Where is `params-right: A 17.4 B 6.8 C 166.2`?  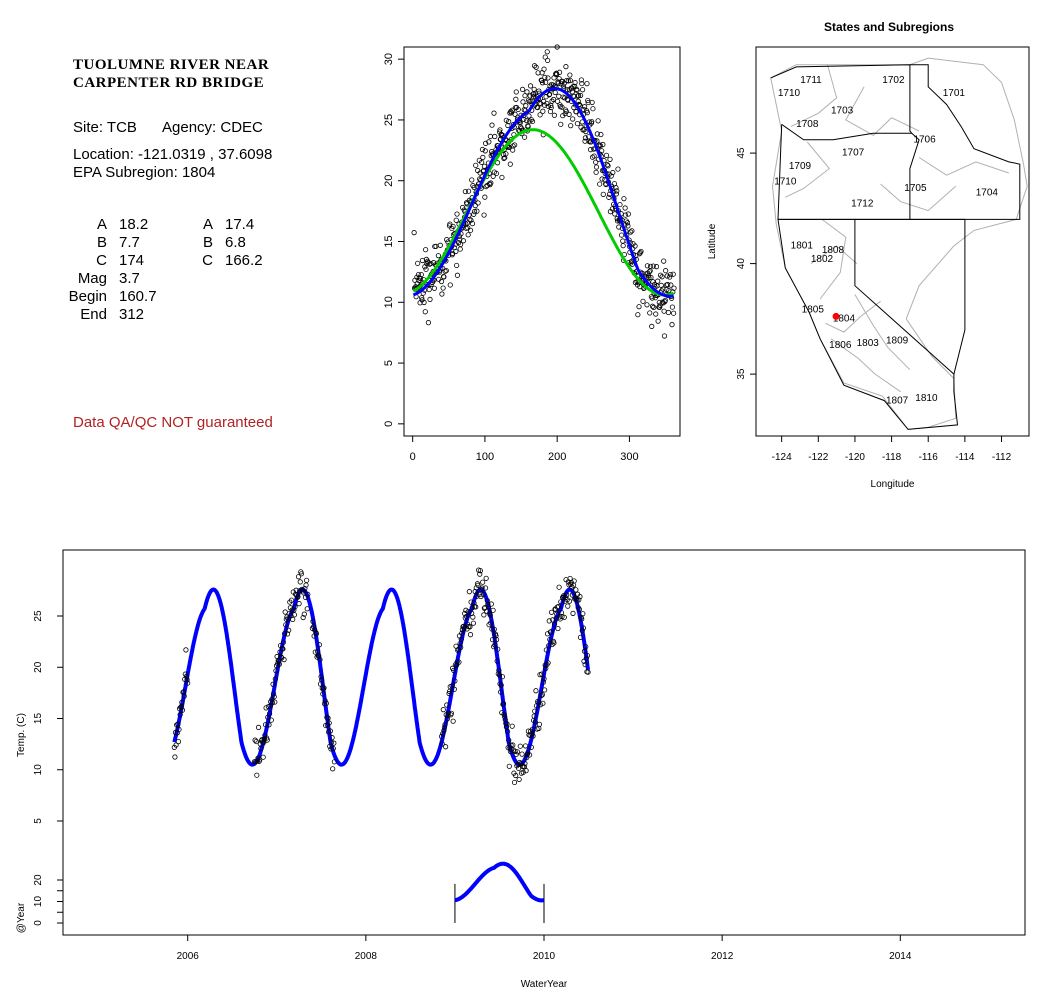 params-right: A 17.4 B 6.8 C 166.2 is located at coordinates (212, 243).